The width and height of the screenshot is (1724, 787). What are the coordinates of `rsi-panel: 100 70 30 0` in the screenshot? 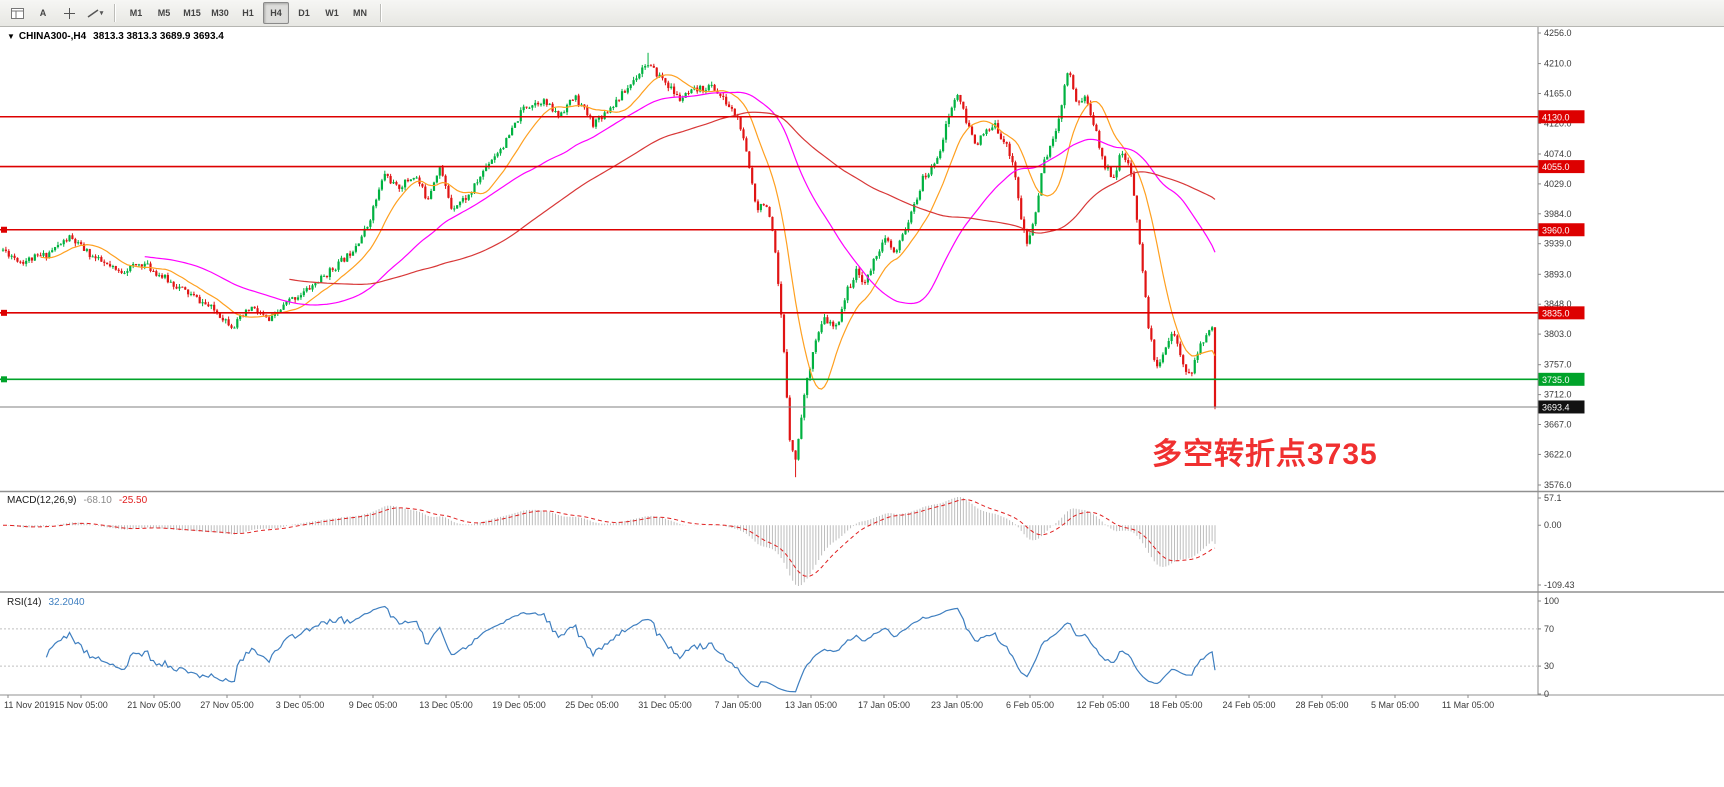 It's located at (779, 647).